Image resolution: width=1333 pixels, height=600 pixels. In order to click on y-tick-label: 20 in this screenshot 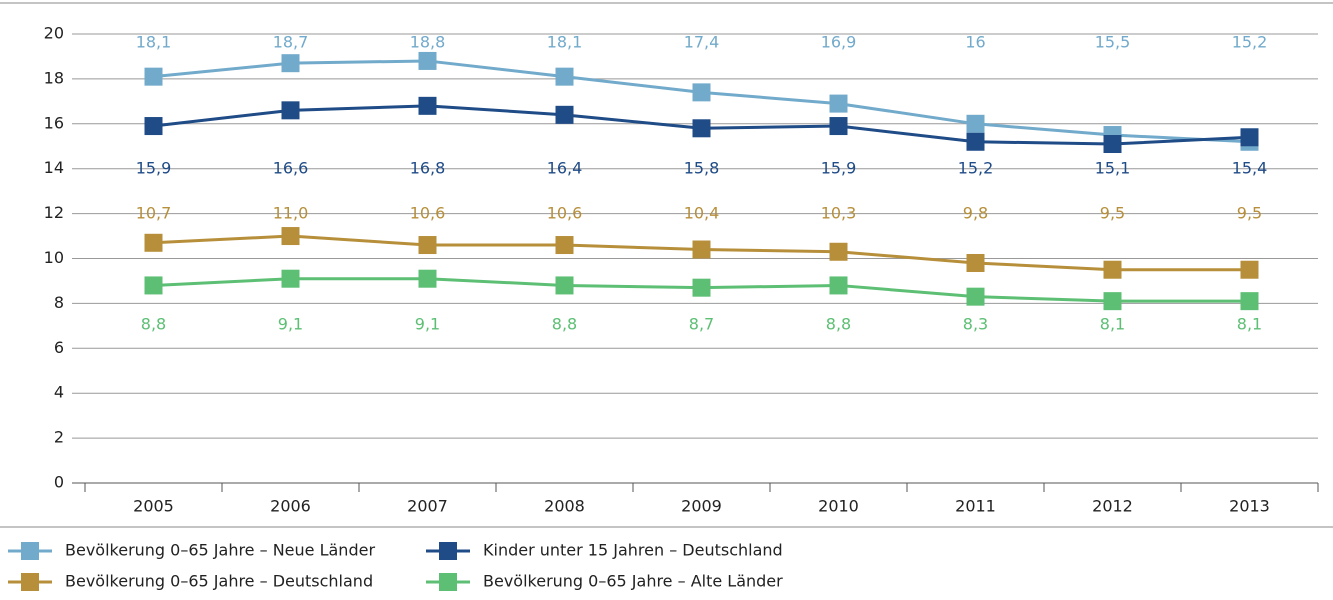, I will do `click(54, 33)`.